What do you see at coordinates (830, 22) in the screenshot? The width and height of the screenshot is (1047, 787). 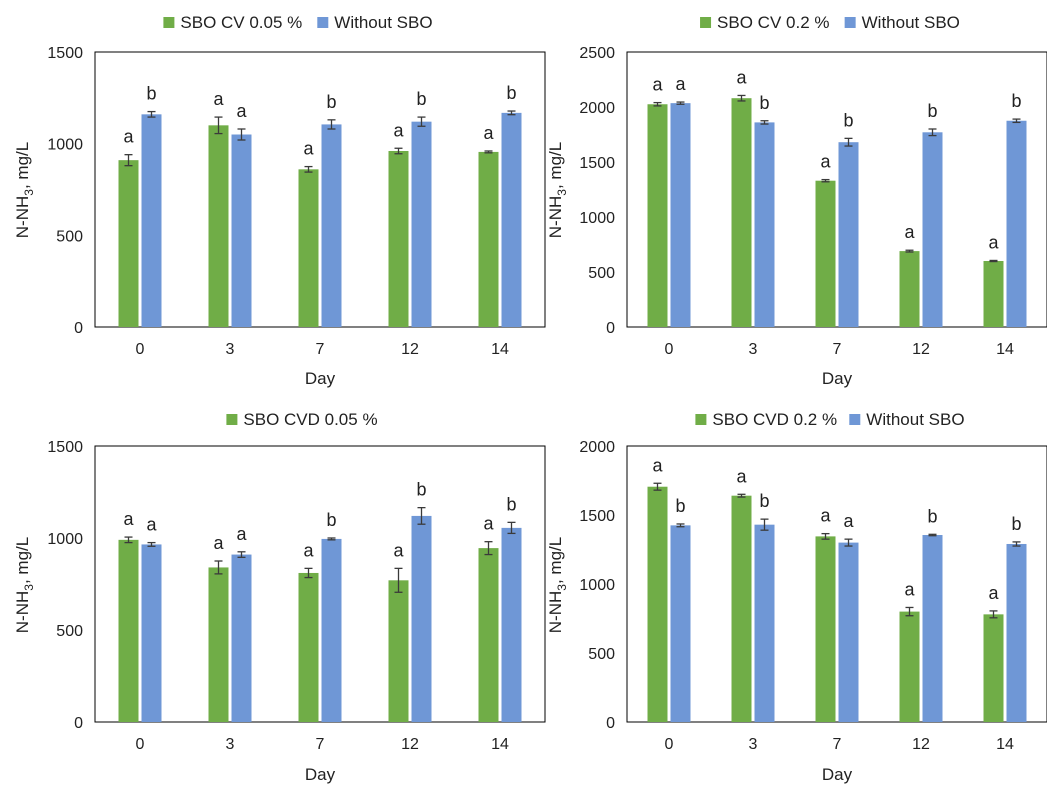 I see `legend: SBO CV 0.2 % Without SBO` at bounding box center [830, 22].